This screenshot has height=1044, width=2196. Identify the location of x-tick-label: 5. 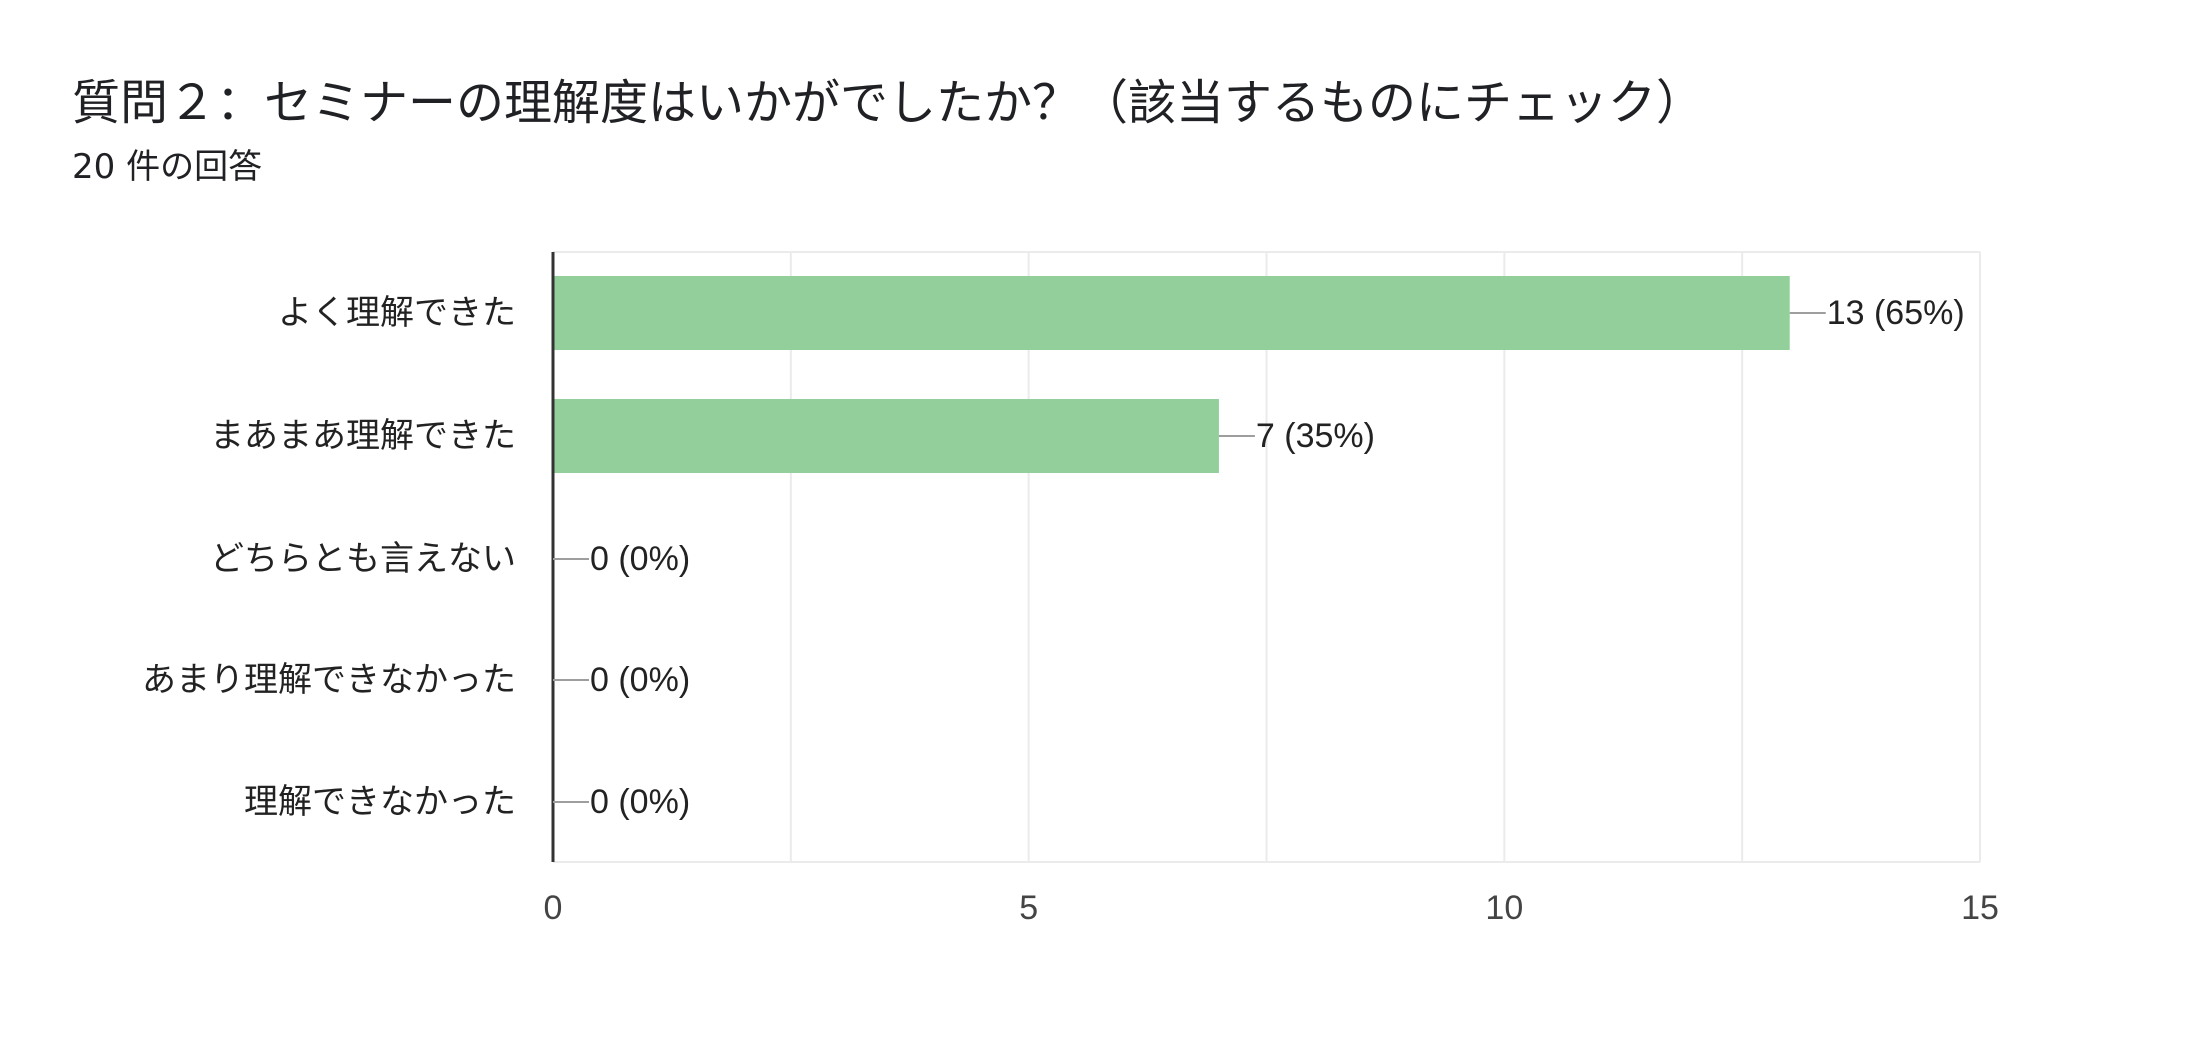
(1028, 908).